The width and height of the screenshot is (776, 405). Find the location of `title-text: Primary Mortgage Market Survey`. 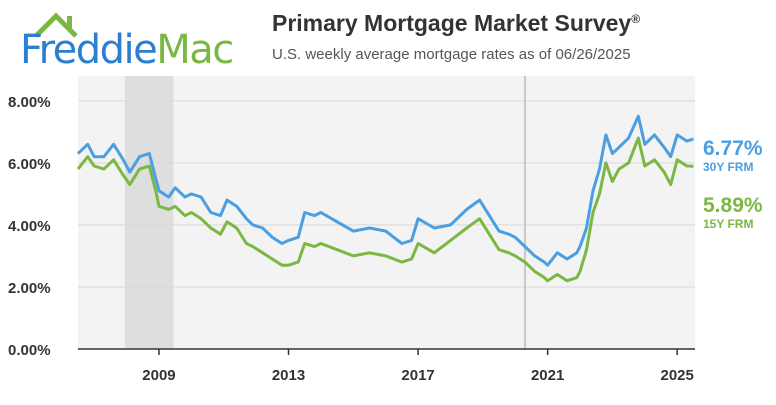

title-text: Primary Mortgage Market Survey is located at coordinates (452, 23).